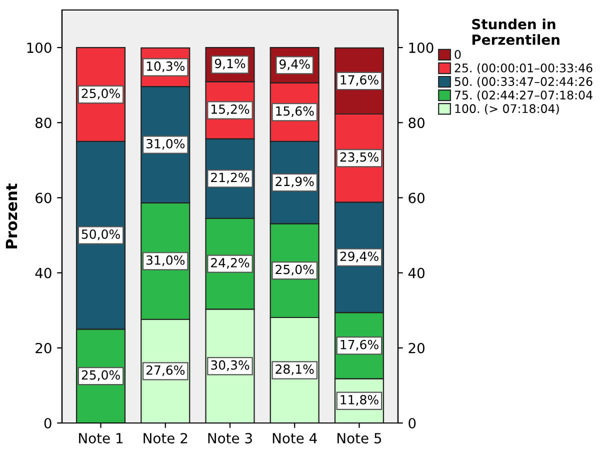  Describe the element at coordinates (295, 370) in the screenshot. I see `data-label: 28,1%` at that location.